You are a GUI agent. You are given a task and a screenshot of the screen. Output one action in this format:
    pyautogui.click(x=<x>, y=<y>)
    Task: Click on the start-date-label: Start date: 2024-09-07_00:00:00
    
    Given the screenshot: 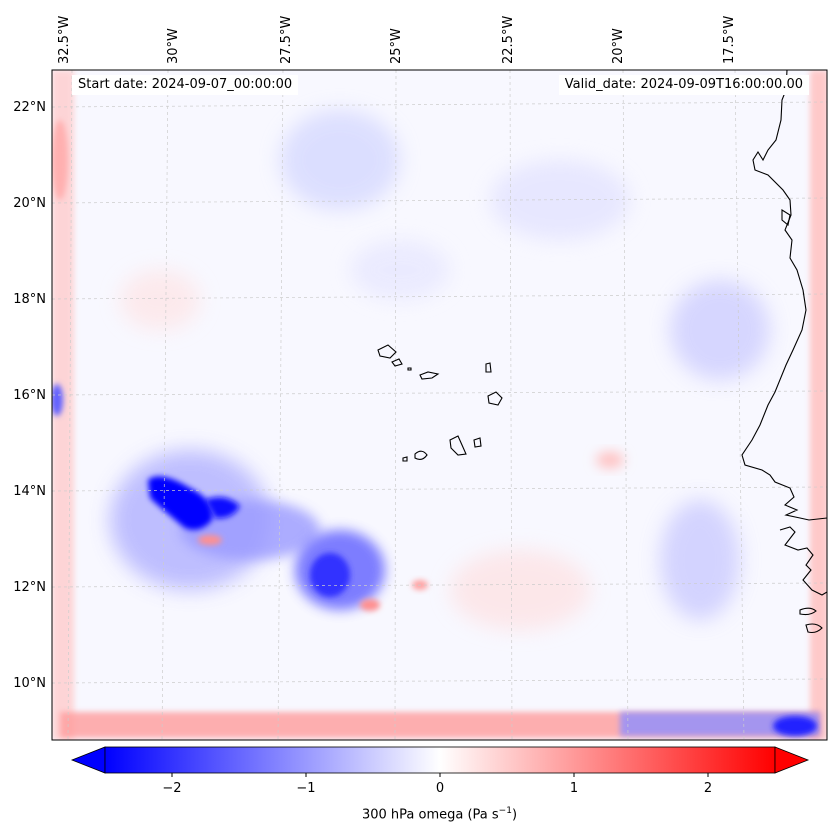 What is the action you would take?
    pyautogui.click(x=185, y=85)
    